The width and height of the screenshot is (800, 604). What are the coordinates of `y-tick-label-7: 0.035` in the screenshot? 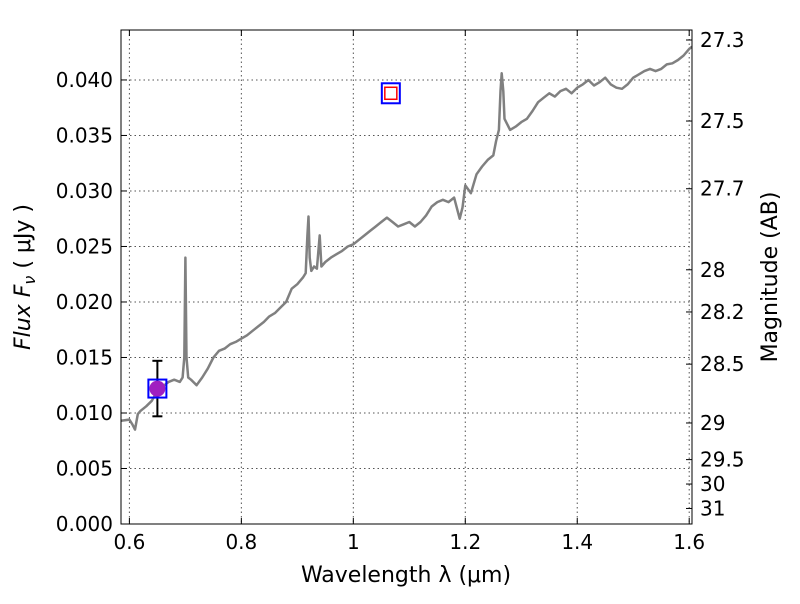 It's located at (84, 135).